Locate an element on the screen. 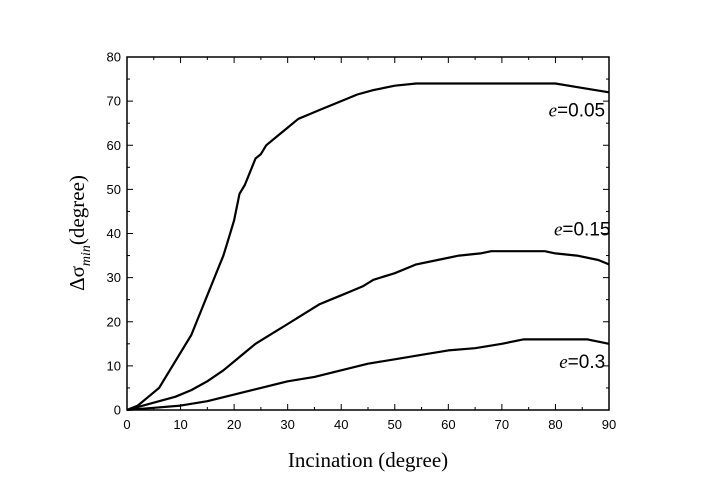 The height and width of the screenshot is (494, 707). series-label-2: e=0.15 is located at coordinates (582, 230).